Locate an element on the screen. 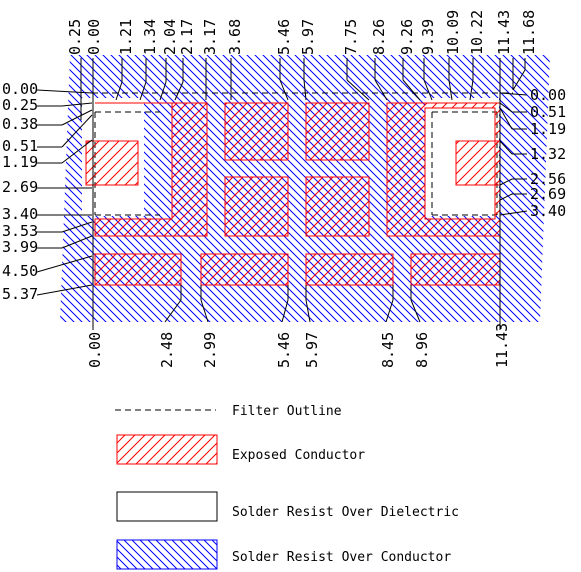 The width and height of the screenshot is (581, 572). legend-blue-swatch is located at coordinates (167, 554).